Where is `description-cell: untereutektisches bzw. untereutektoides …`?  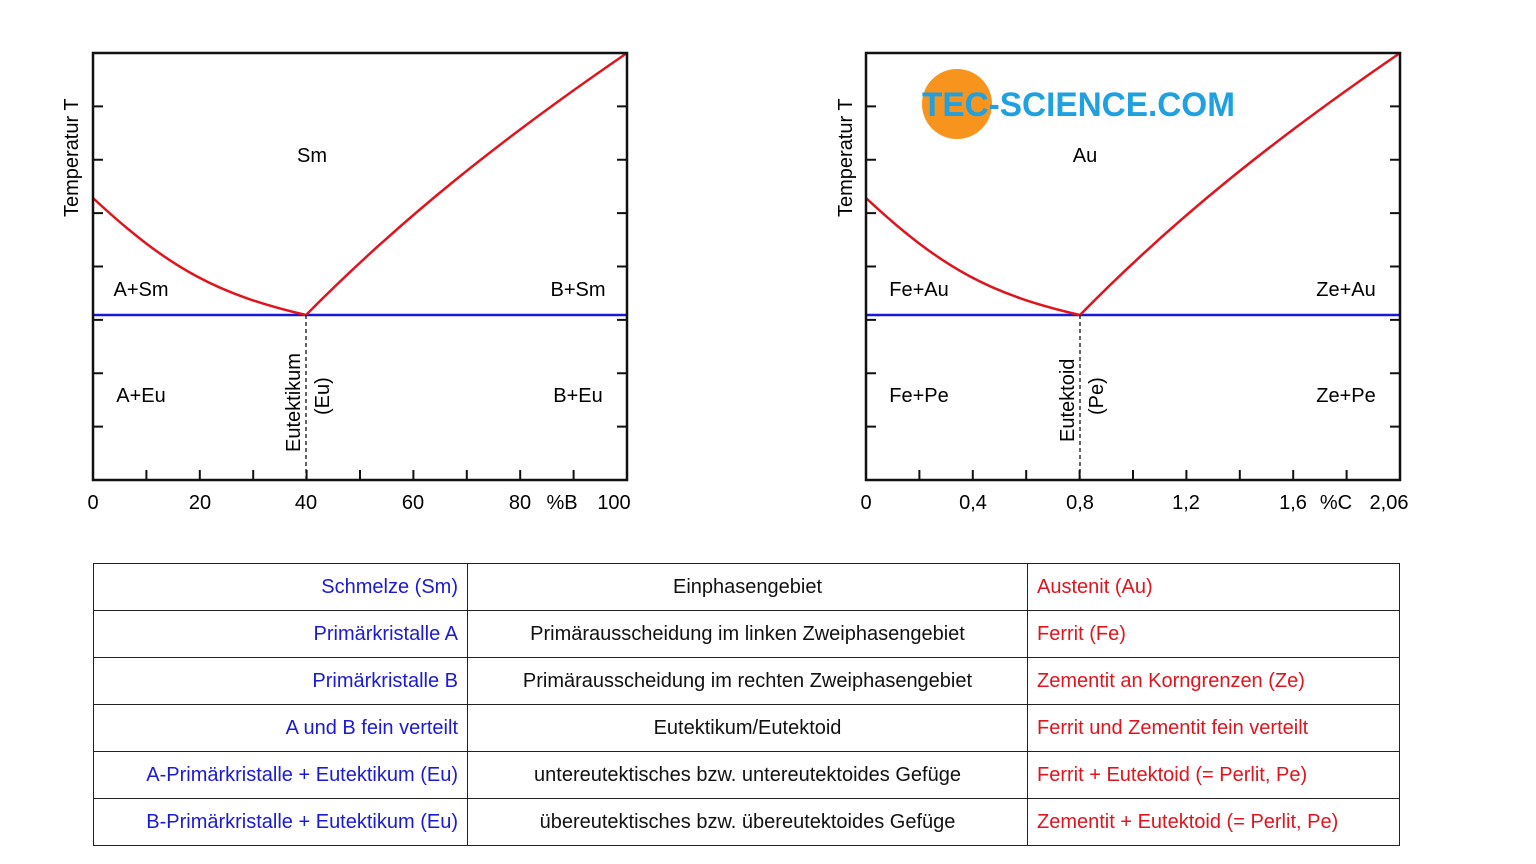 description-cell: untereutektisches bzw. untereutektoides … is located at coordinates (747, 775).